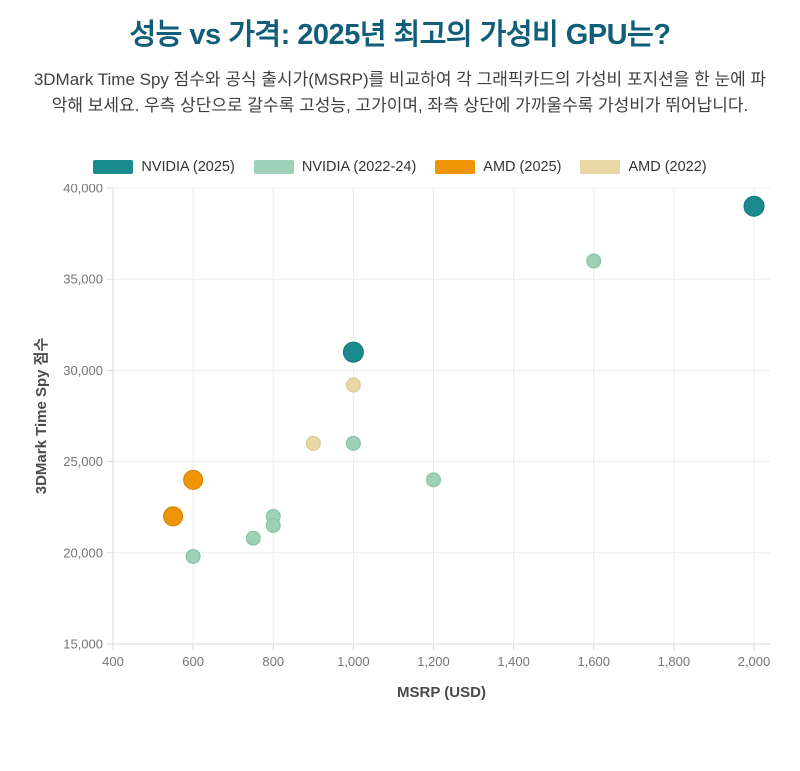 The width and height of the screenshot is (800, 771). Describe the element at coordinates (513, 661) in the screenshot. I see `x-tick-label: 1,400` at that location.